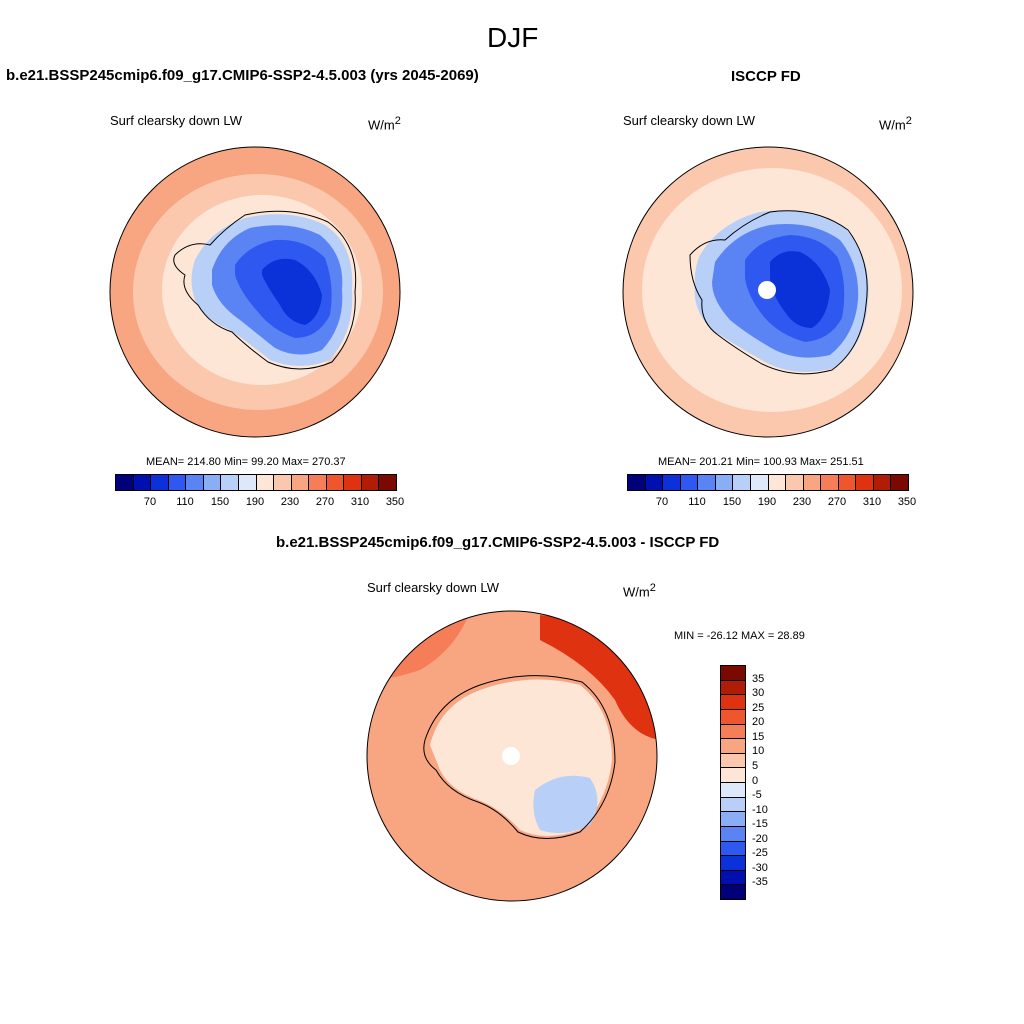 The width and height of the screenshot is (1024, 1024). Describe the element at coordinates (689, 120) in the screenshot. I see `obs-variable-label: Surf clearsky down LW` at that location.